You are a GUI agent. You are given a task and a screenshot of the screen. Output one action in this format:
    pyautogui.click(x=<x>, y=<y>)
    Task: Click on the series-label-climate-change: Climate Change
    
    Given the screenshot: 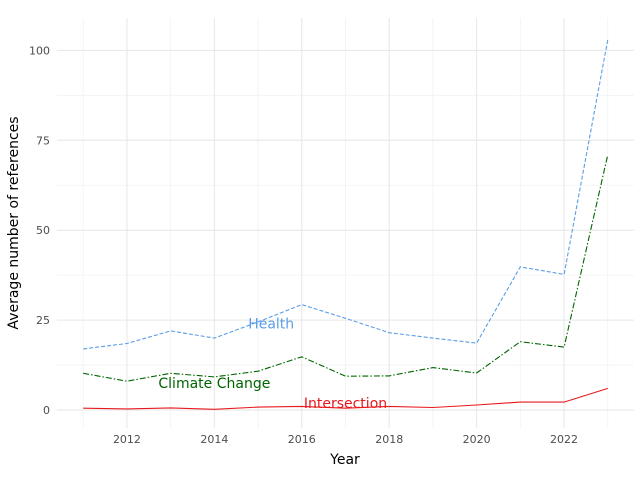 What is the action you would take?
    pyautogui.click(x=214, y=384)
    